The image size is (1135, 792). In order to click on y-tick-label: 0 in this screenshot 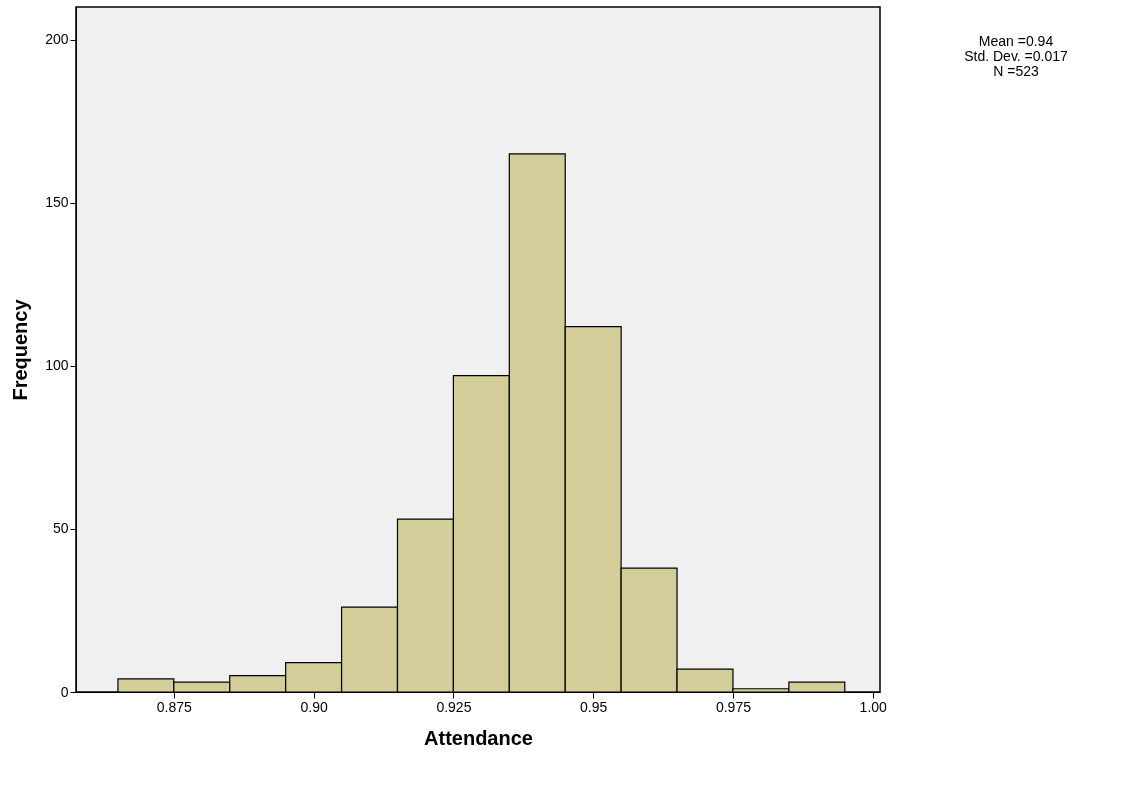, I will do `click(64, 691)`.